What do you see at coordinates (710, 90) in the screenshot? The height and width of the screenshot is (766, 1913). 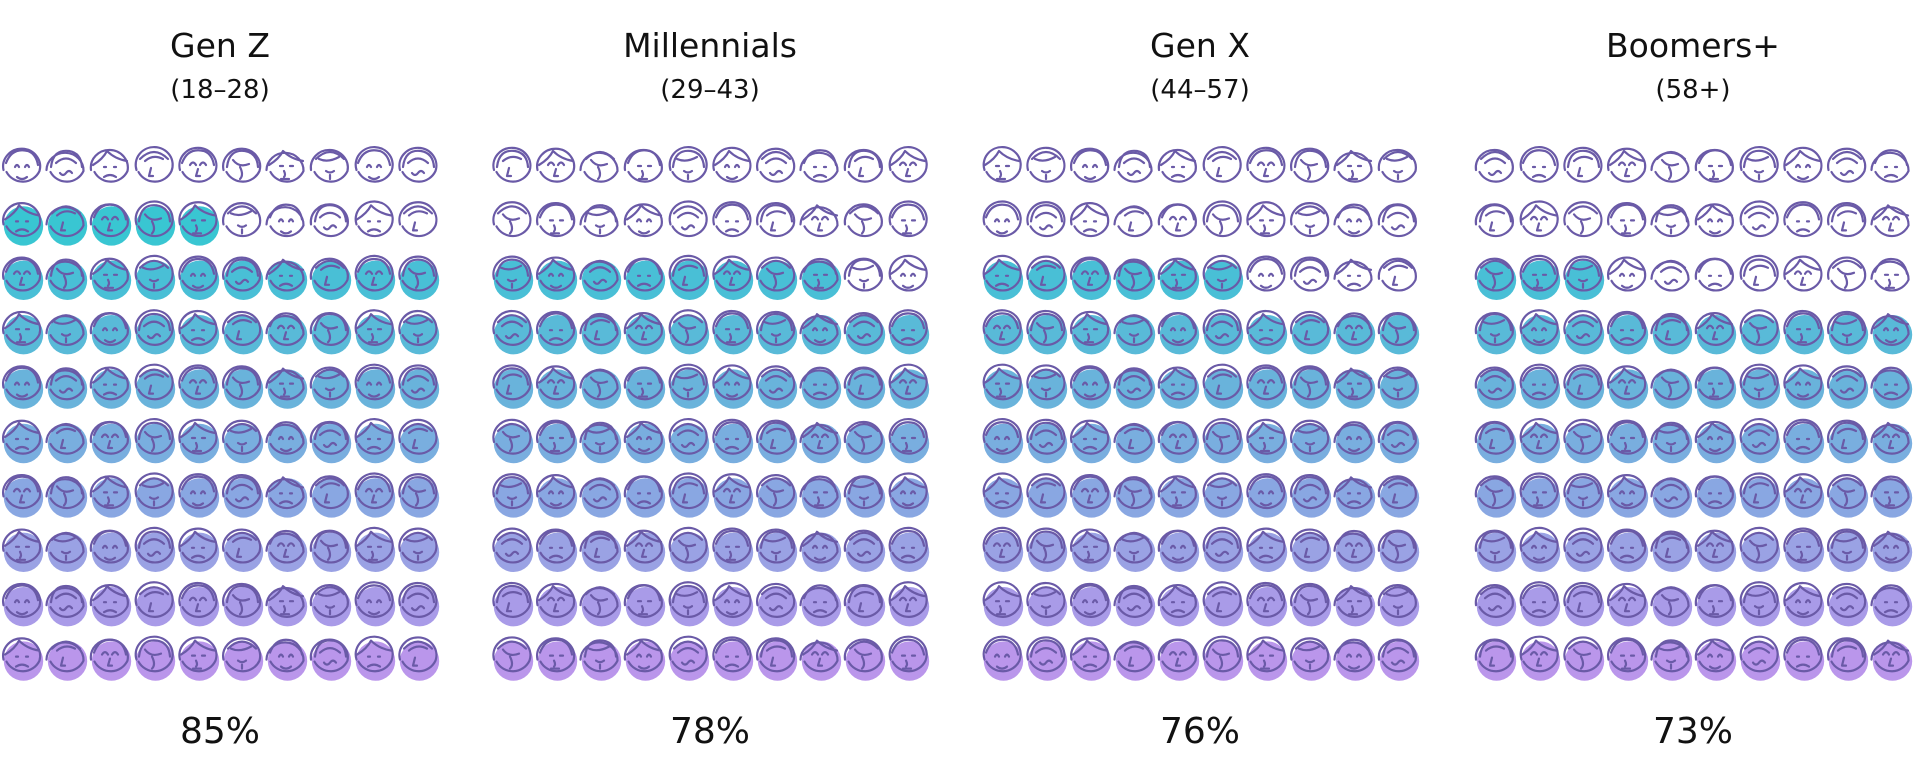 I see `panel-subtitle: (29–43)` at bounding box center [710, 90].